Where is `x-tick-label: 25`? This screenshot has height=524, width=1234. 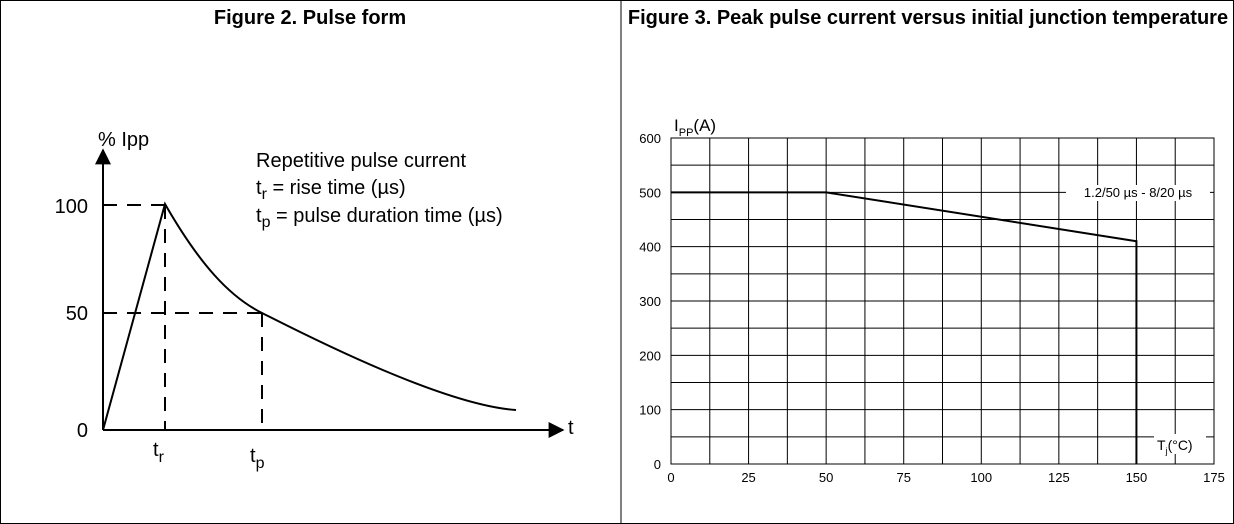 x-tick-label: 25 is located at coordinates (748, 477).